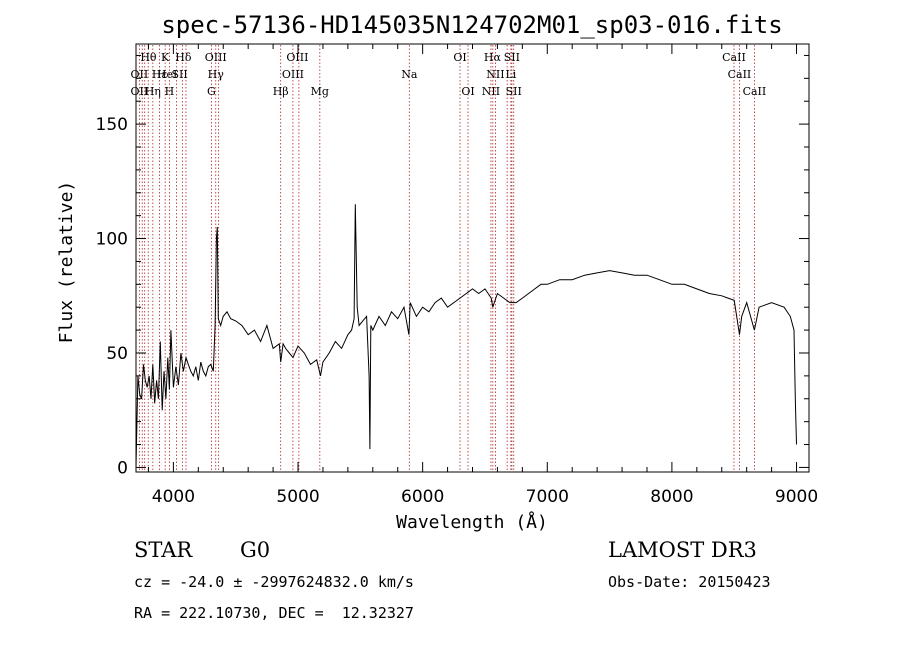  I want to click on coordinates-readout: RA = 222.10730, DEC = 12.32327, so click(274, 613).